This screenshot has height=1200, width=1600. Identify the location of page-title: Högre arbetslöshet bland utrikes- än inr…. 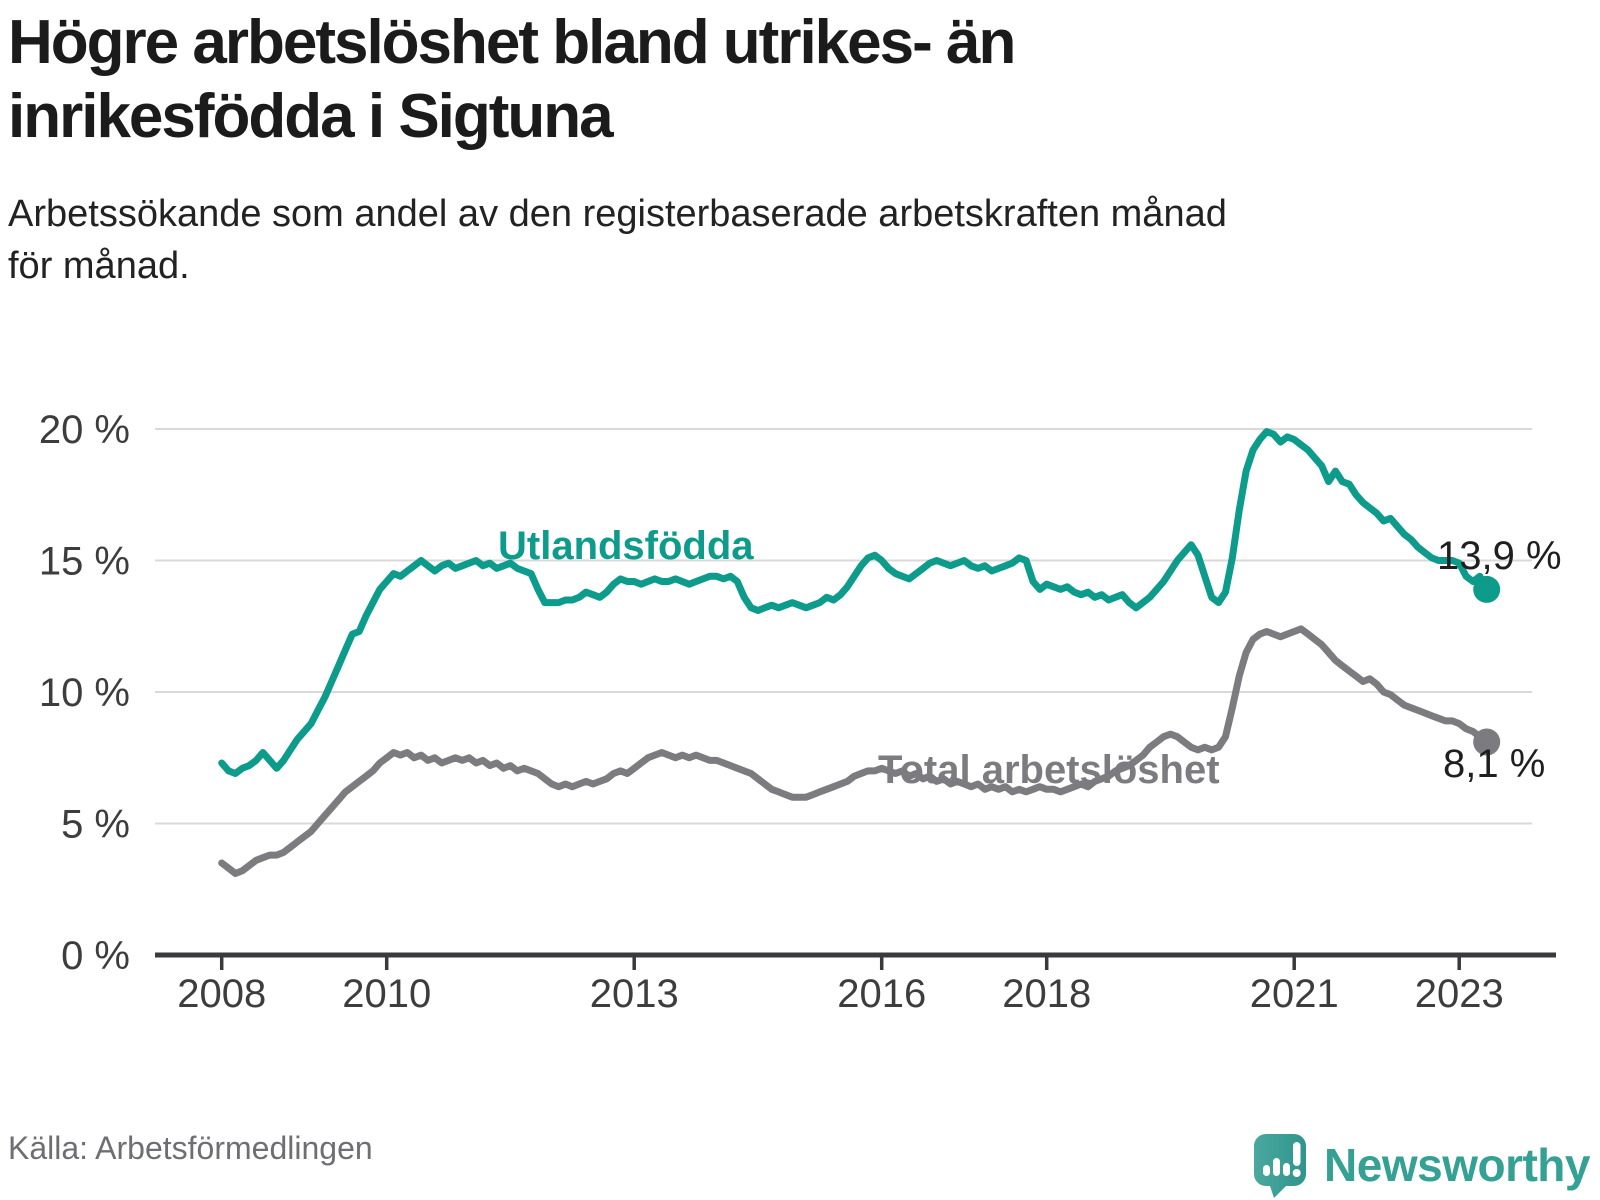
(788, 80).